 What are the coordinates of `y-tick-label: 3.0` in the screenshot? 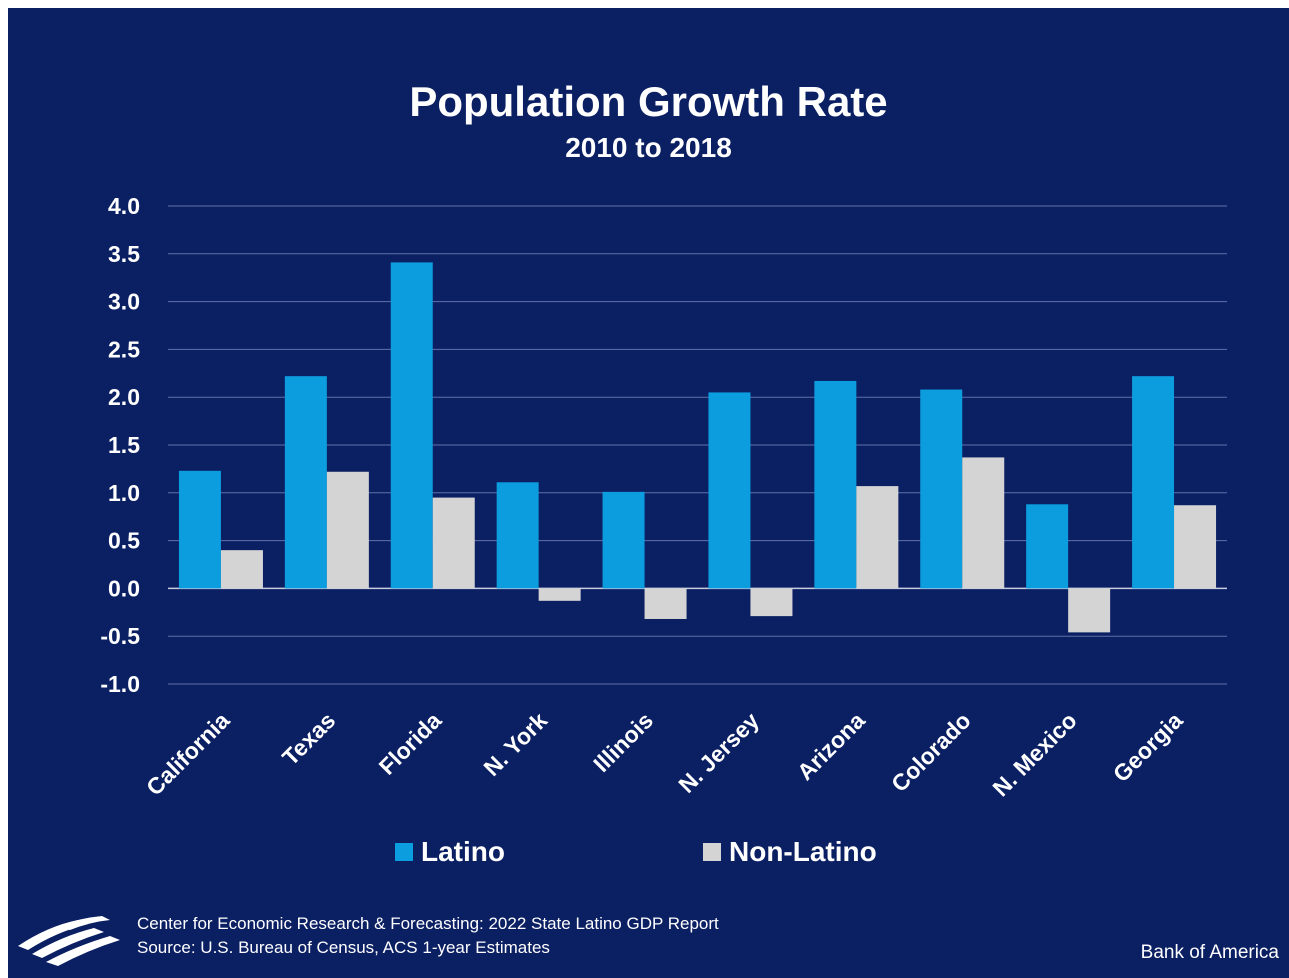 It's located at (124, 302).